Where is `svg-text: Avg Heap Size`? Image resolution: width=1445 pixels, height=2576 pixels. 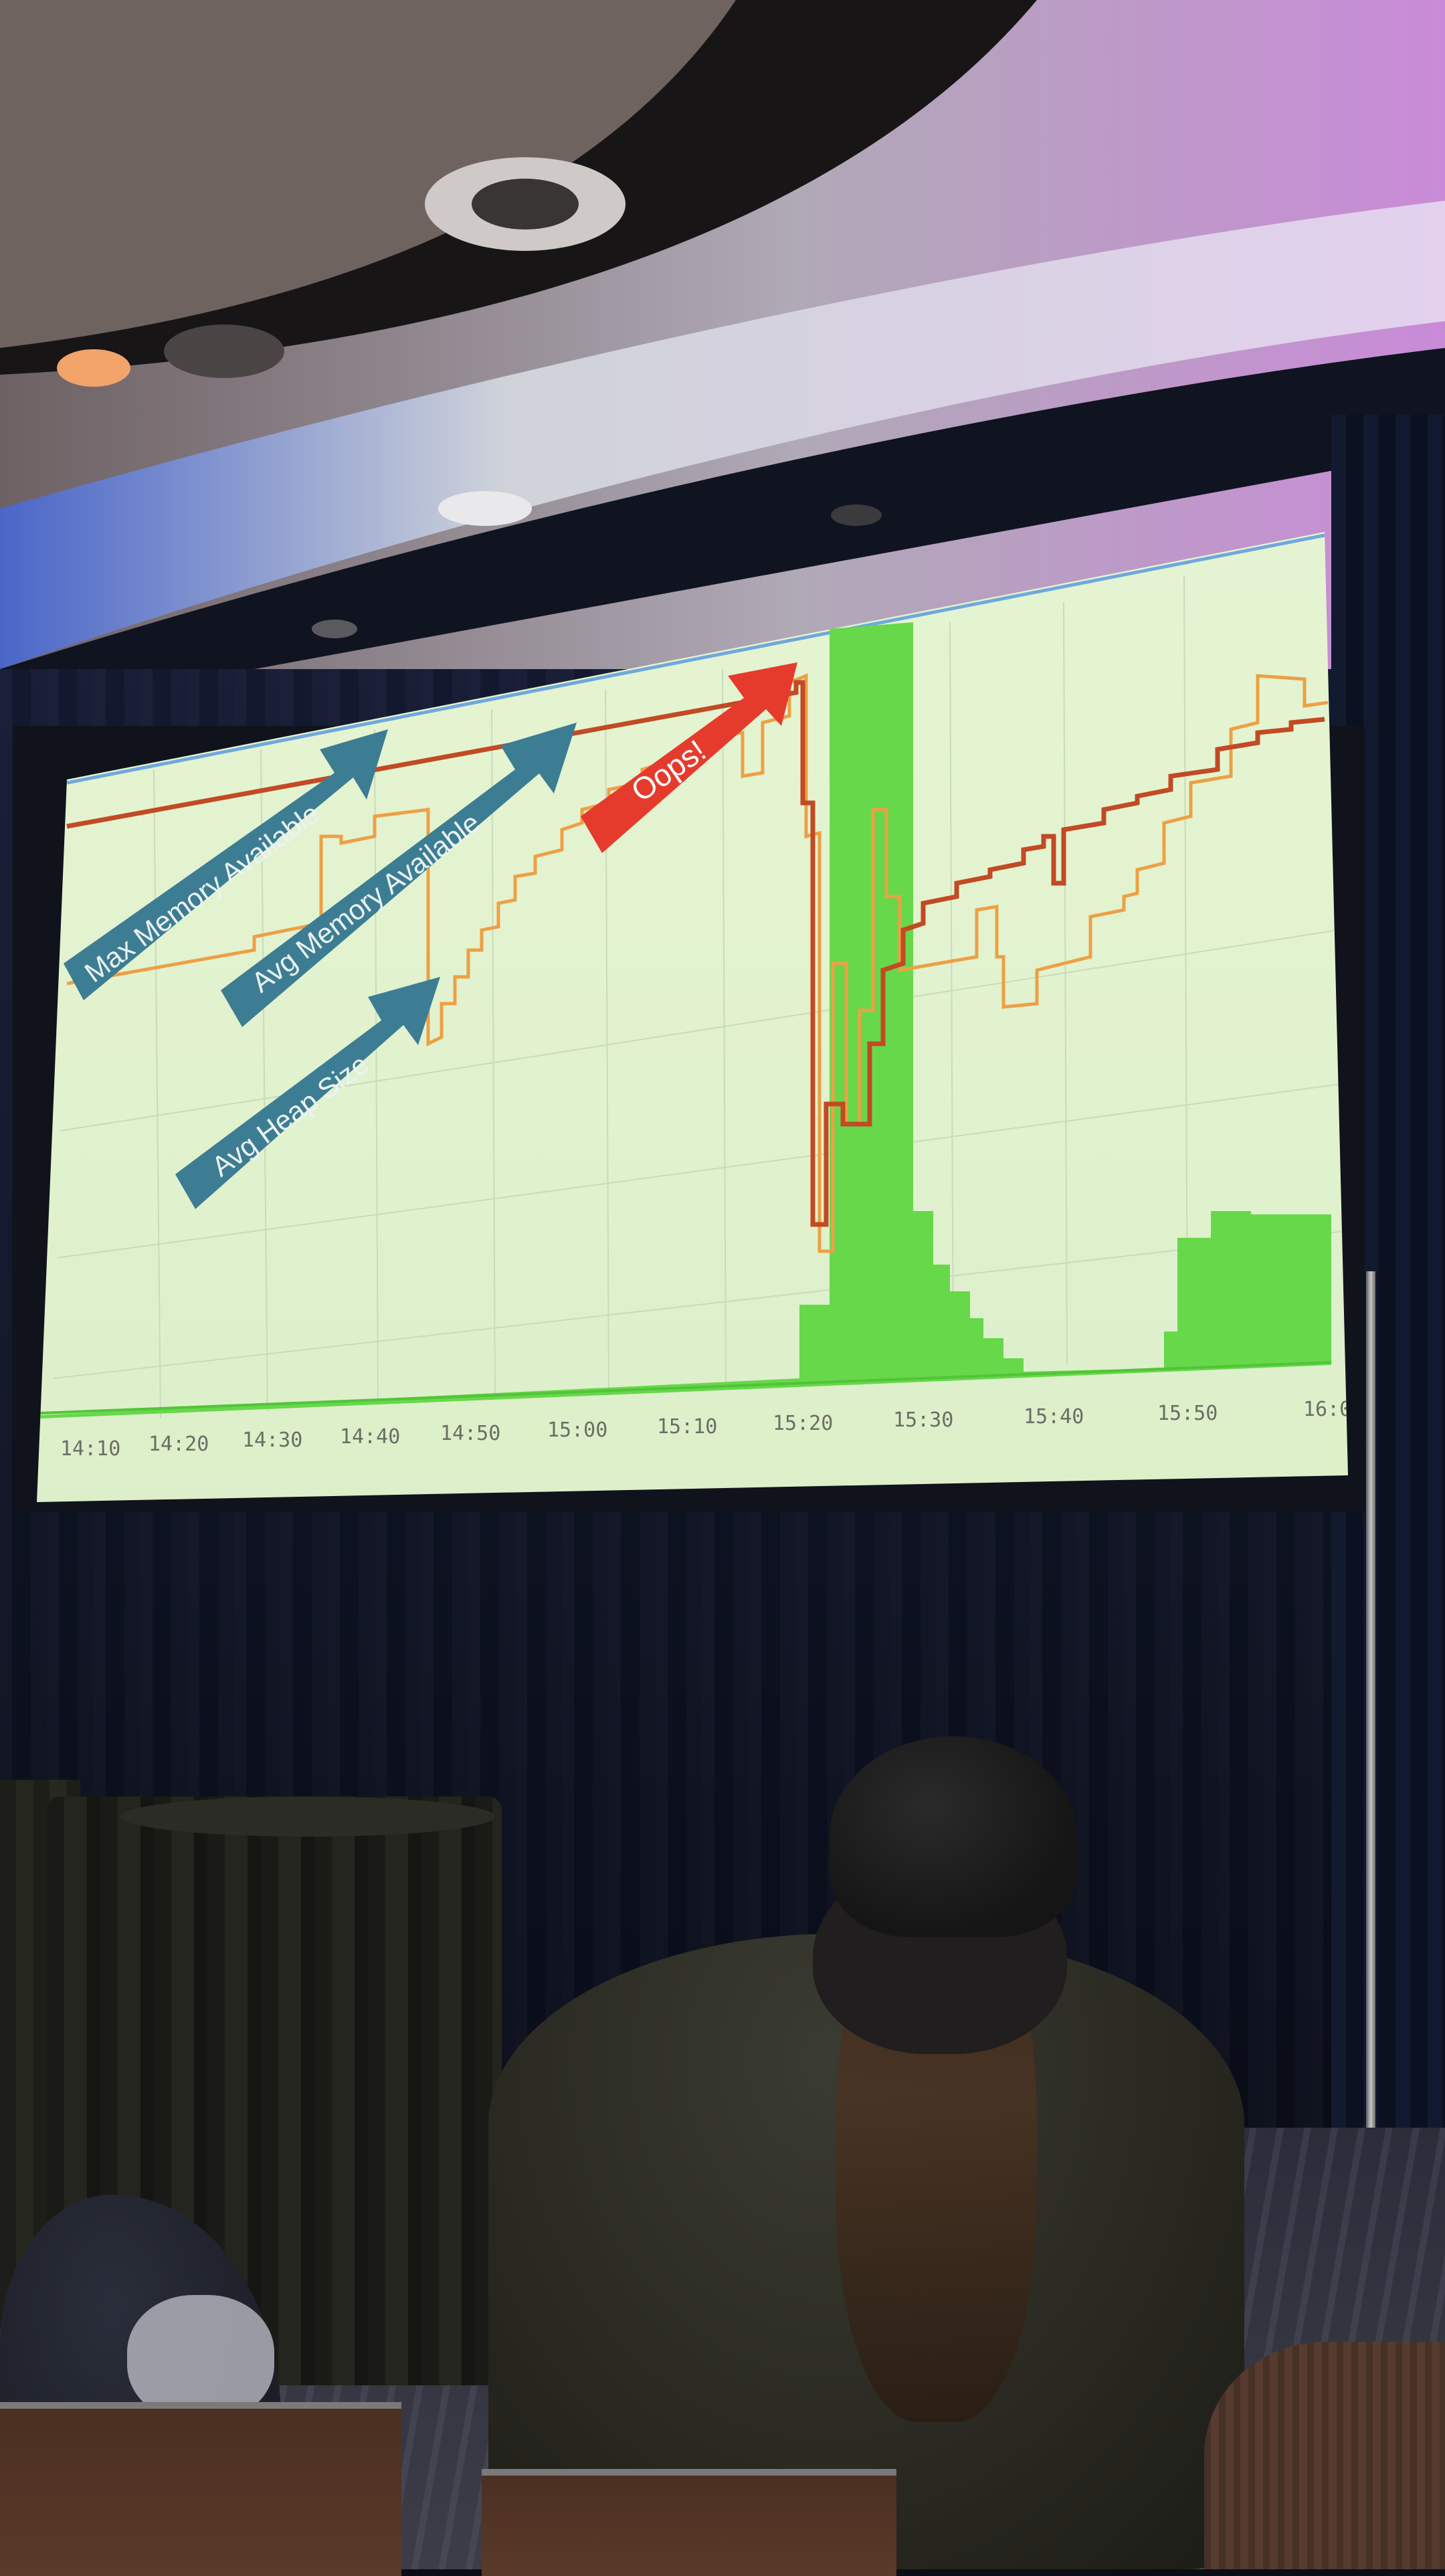 svg-text: Avg Heap Size is located at coordinates (290, 1115).